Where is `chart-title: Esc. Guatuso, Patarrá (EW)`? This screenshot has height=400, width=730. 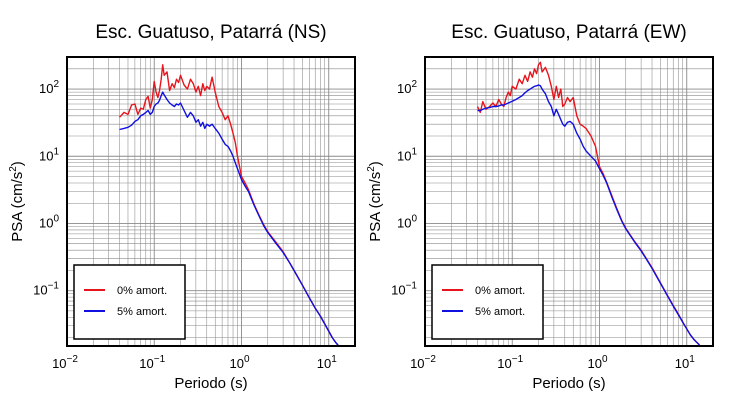
chart-title: Esc. Guatuso, Patarrá (EW) is located at coordinates (568, 32).